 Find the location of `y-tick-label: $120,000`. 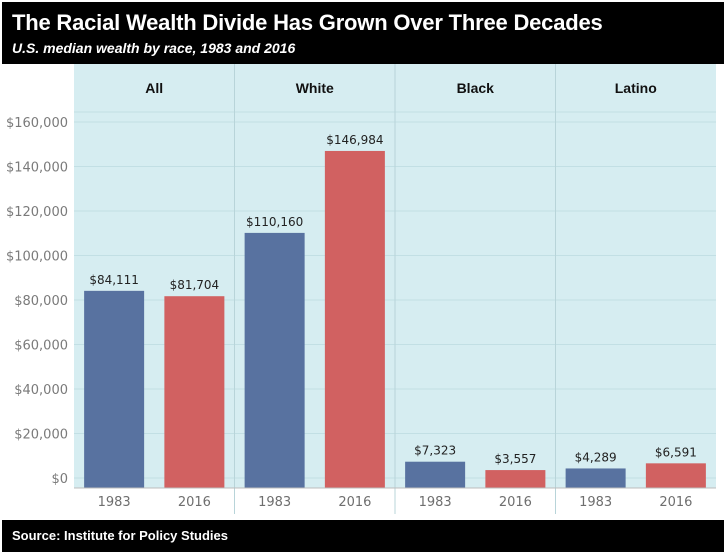

y-tick-label: $120,000 is located at coordinates (37, 212).